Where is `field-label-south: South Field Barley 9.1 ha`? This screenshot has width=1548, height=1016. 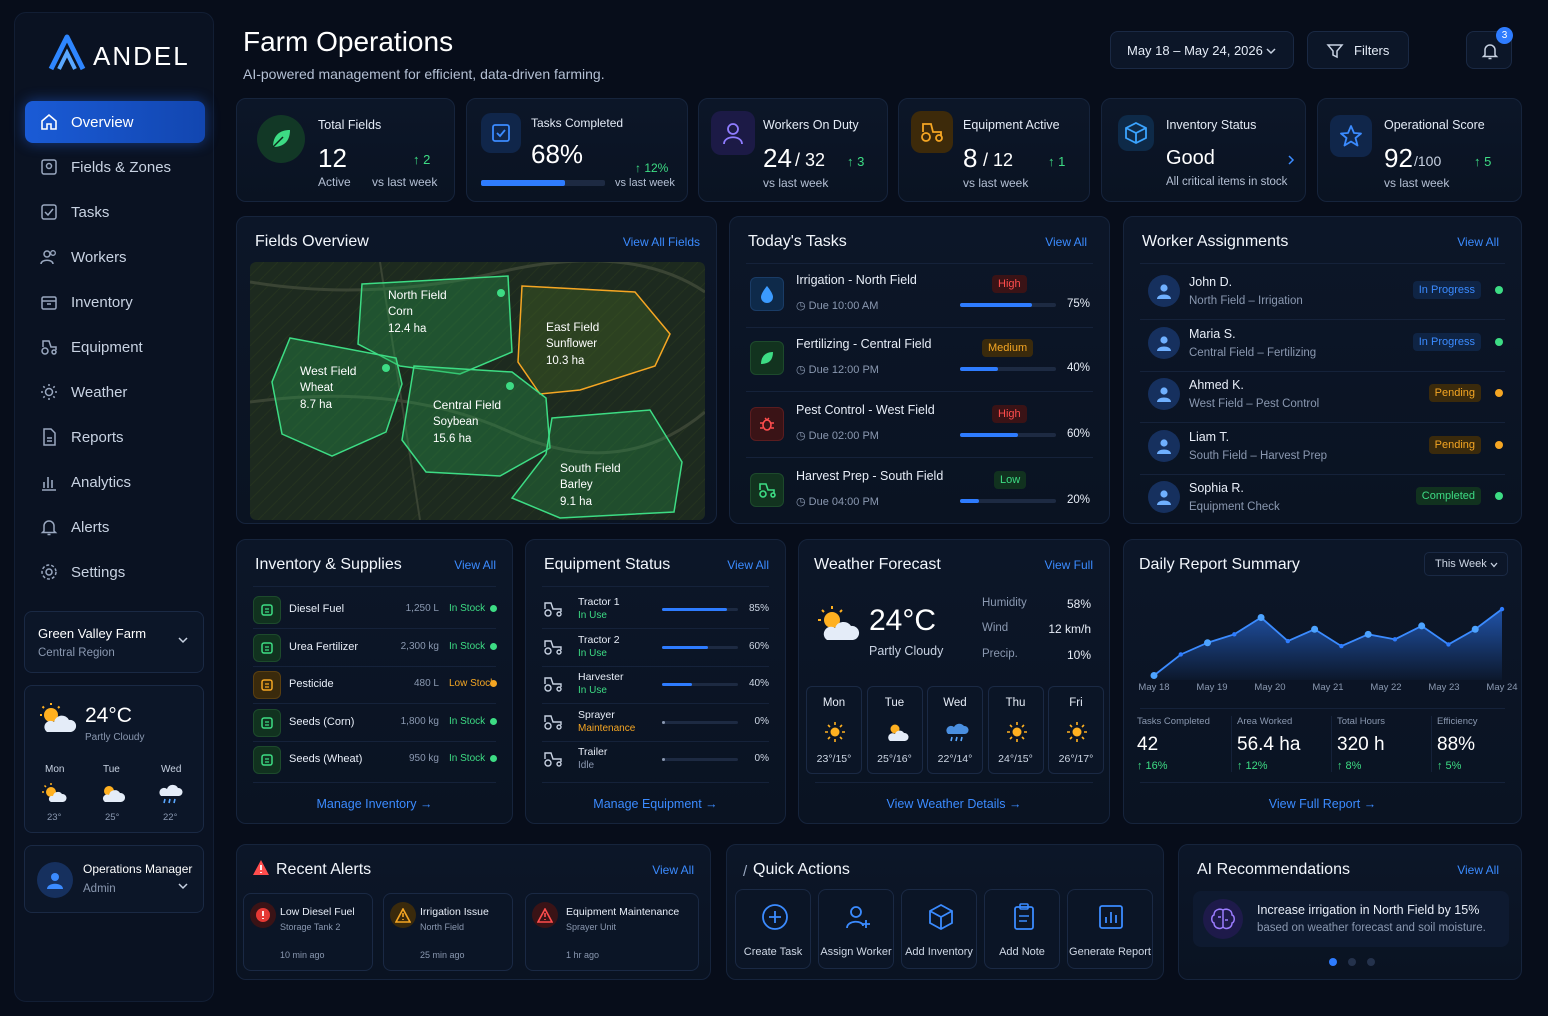
field-label-south: South Field Barley 9.1 ha is located at coordinates (590, 484).